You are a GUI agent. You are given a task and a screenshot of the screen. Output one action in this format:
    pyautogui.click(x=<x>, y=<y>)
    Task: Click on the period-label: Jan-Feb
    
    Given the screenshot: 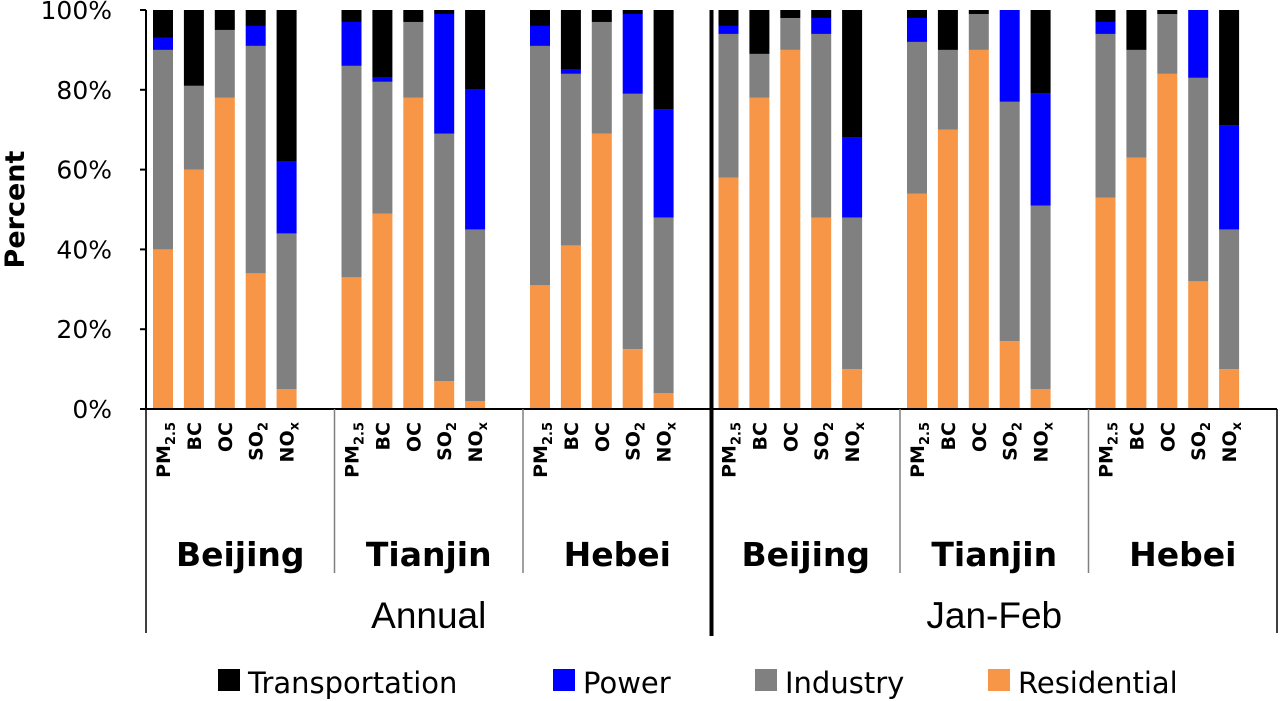 What is the action you would take?
    pyautogui.click(x=994, y=615)
    